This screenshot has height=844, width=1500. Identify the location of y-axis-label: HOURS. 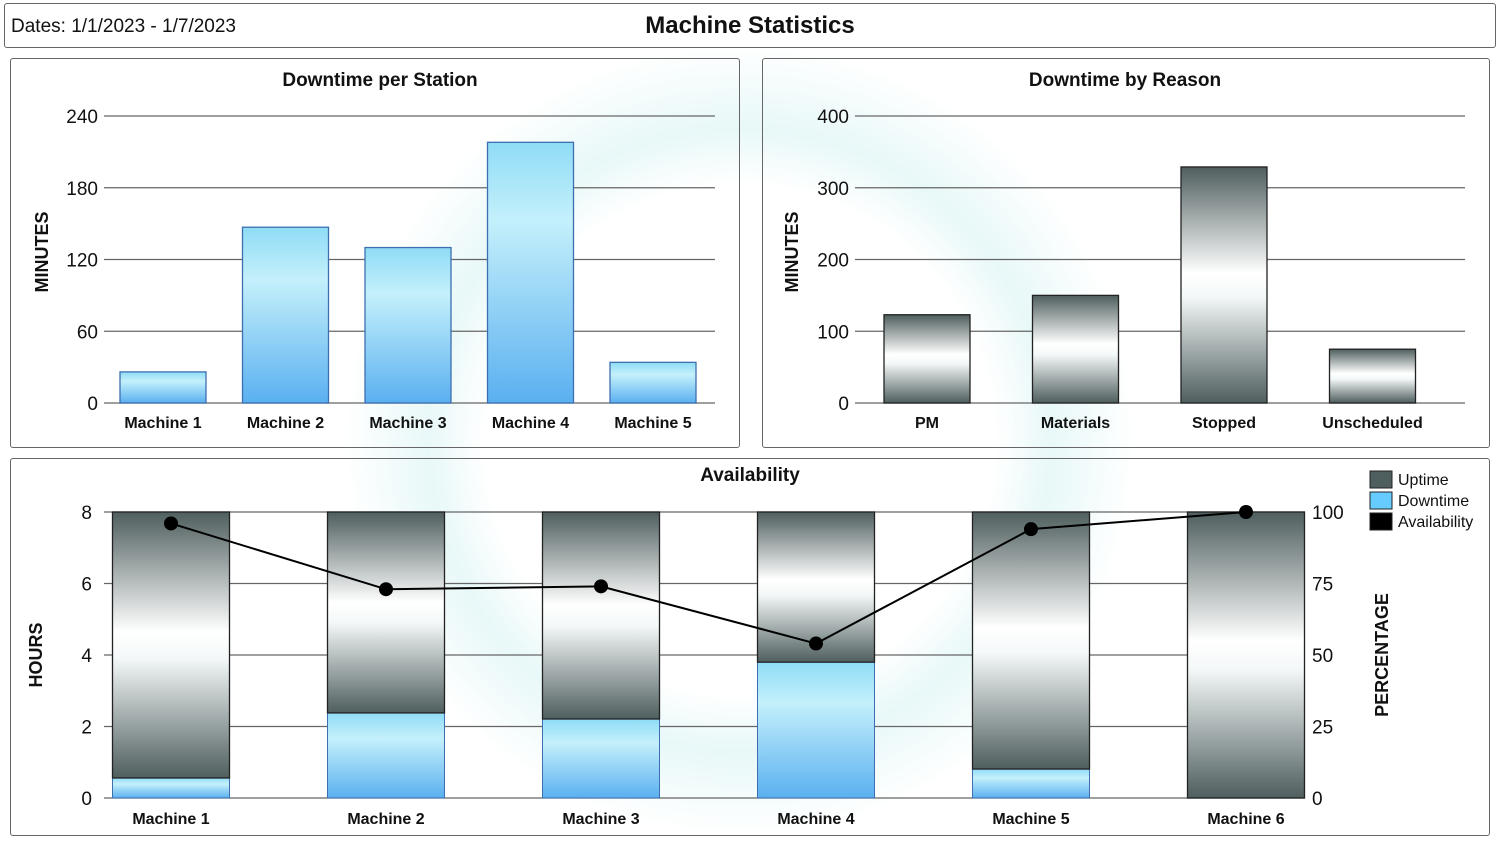
(36, 654).